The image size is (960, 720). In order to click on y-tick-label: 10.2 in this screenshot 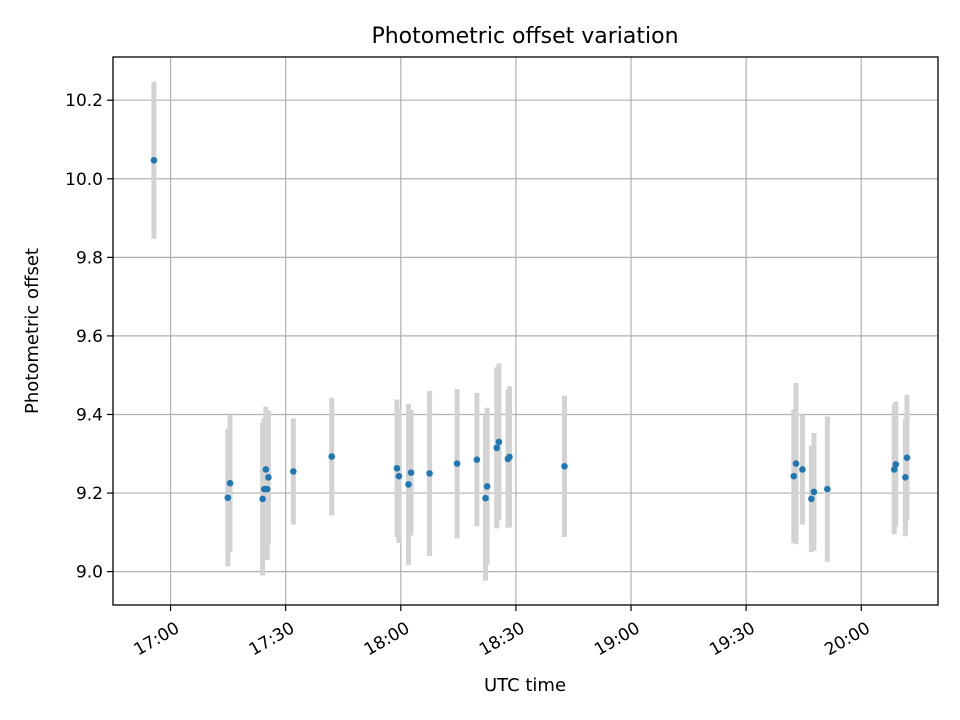, I will do `click(84, 101)`.